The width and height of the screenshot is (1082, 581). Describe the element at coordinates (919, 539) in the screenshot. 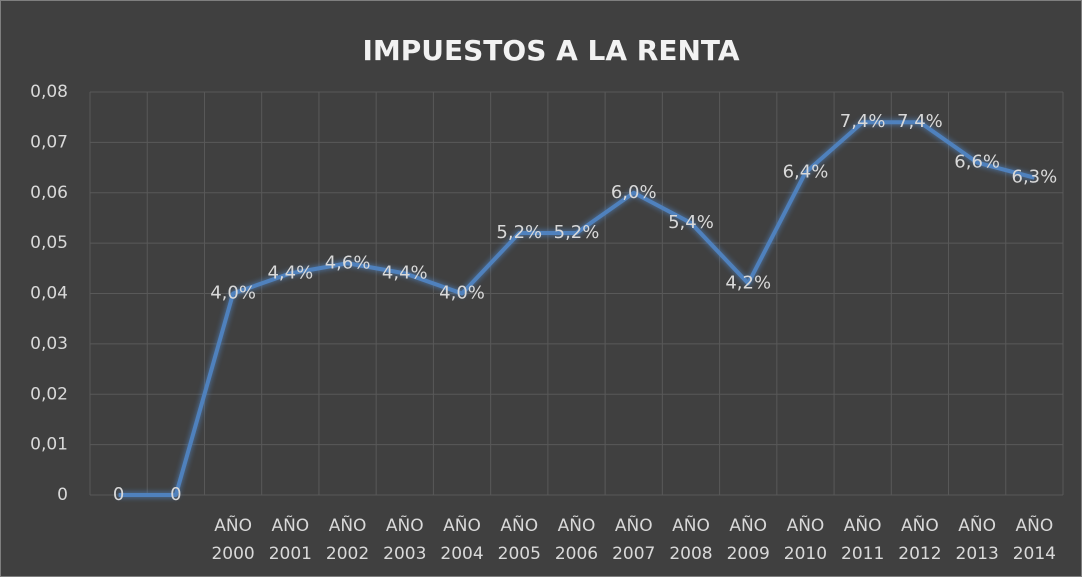

I see `x-tick-label: AÑO 2012` at that location.